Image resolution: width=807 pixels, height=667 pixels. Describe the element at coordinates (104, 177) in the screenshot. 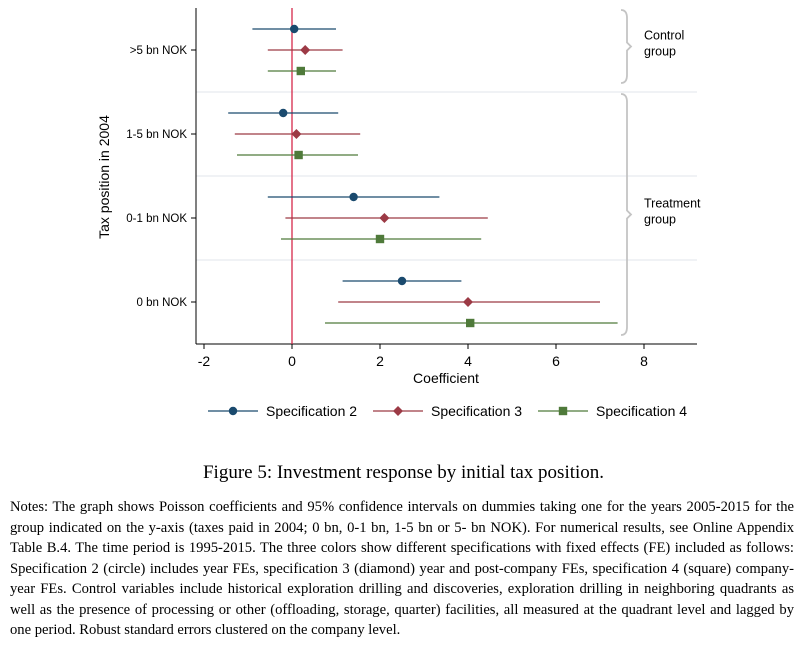

I see `y-axis-label: Tax position in 2004` at that location.